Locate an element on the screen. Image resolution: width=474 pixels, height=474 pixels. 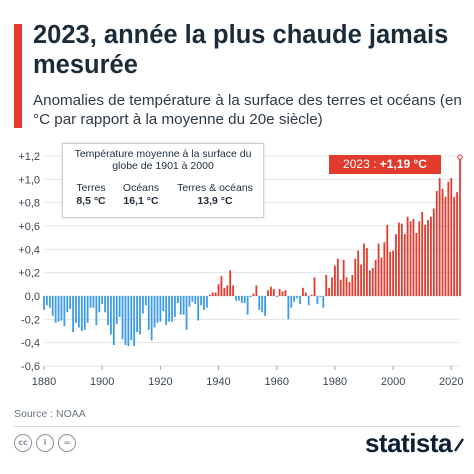
y-tick-label: -0,2 is located at coordinates (30, 320).